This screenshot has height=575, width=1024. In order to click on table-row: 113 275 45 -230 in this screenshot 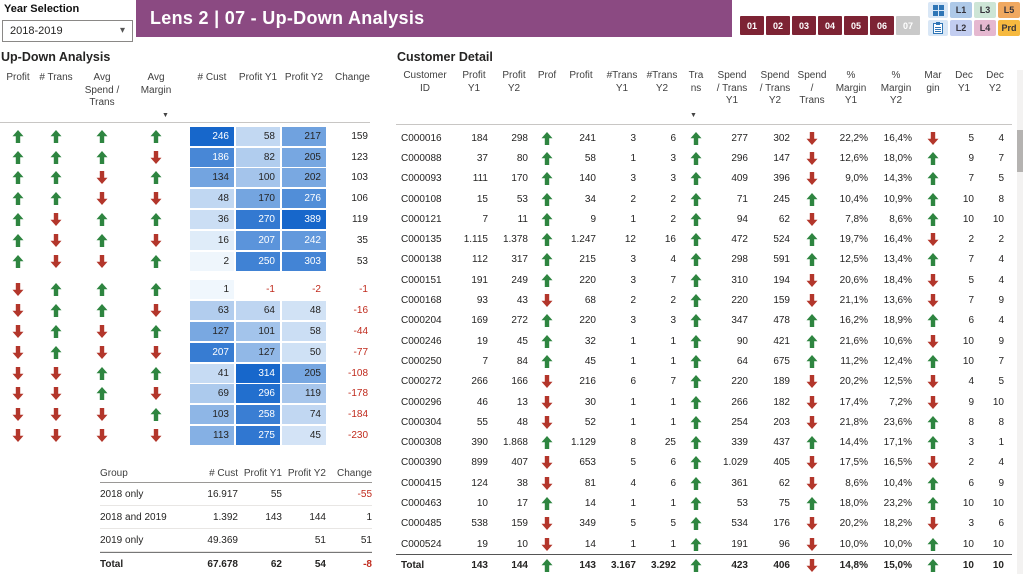, I will do `click(185, 435)`.